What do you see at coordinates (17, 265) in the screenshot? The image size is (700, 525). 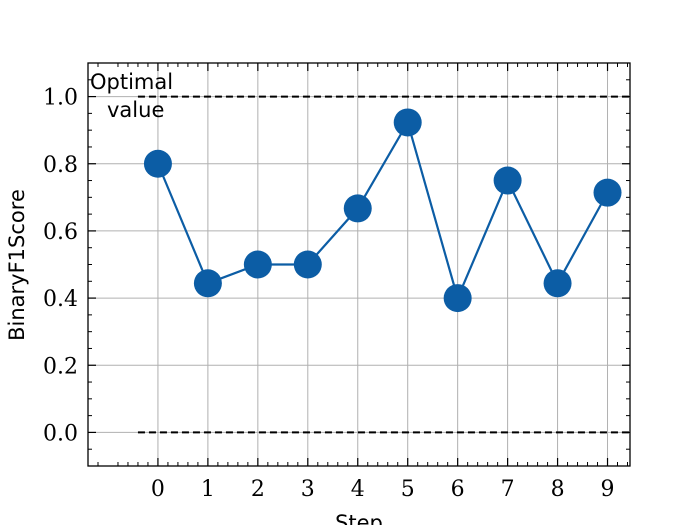 I see `y-axis-title: BinaryF1Score` at bounding box center [17, 265].